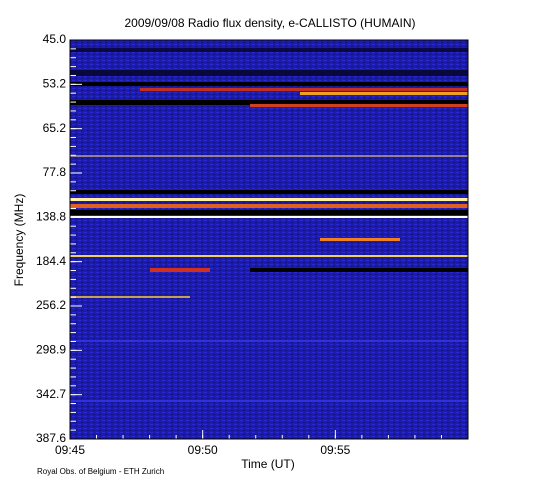 The image size is (540, 480). I want to click on y-tick-label: 45.0, so click(55, 39).